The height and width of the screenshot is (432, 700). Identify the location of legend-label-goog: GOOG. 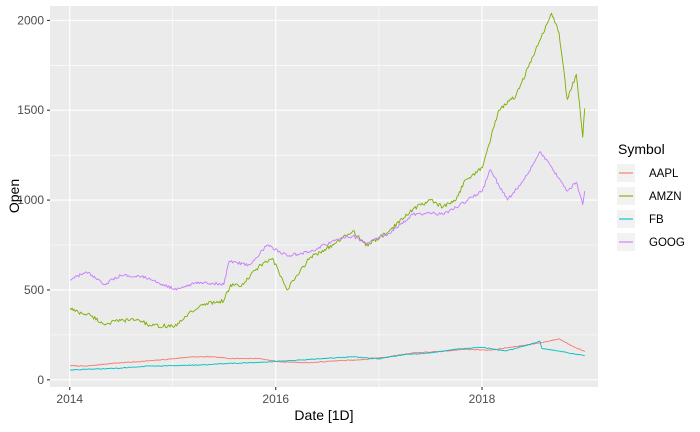
(667, 243).